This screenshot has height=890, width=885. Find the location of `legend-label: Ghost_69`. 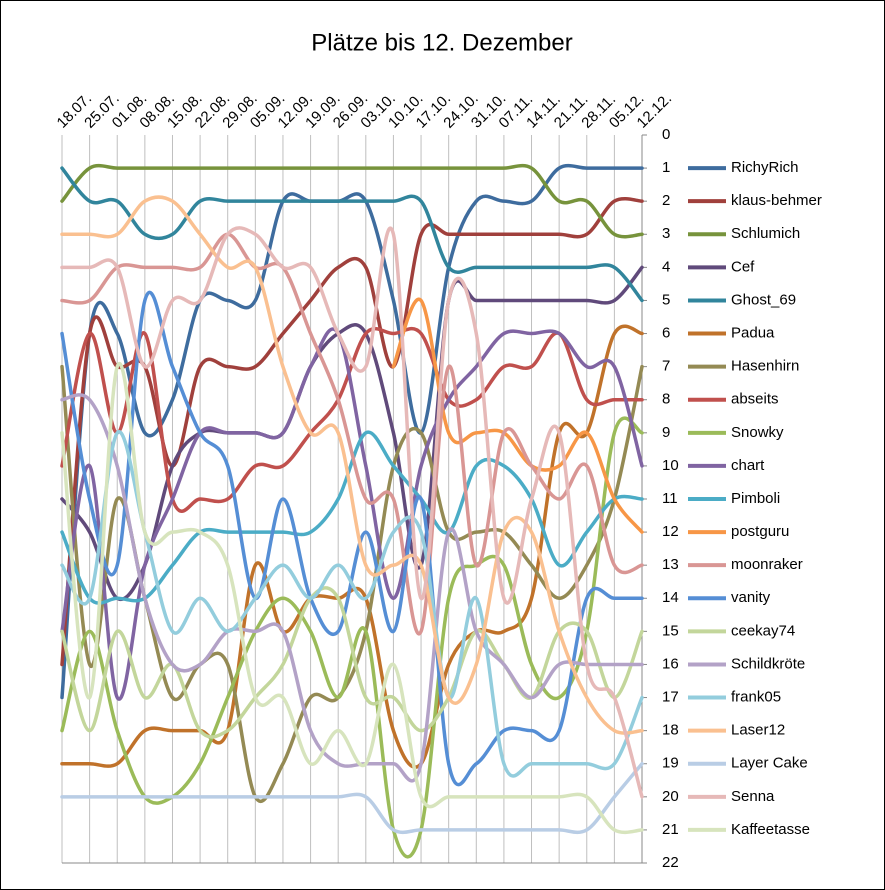

legend-label: Ghost_69 is located at coordinates (763, 299).